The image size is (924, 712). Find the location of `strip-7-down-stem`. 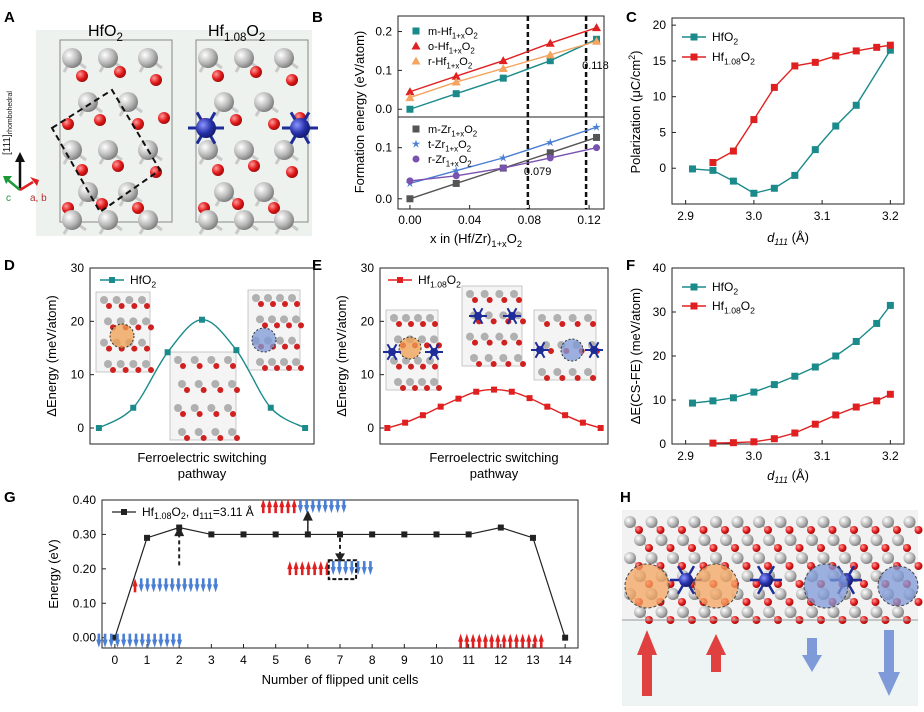

strip-7-down-stem is located at coordinates (345, 565).